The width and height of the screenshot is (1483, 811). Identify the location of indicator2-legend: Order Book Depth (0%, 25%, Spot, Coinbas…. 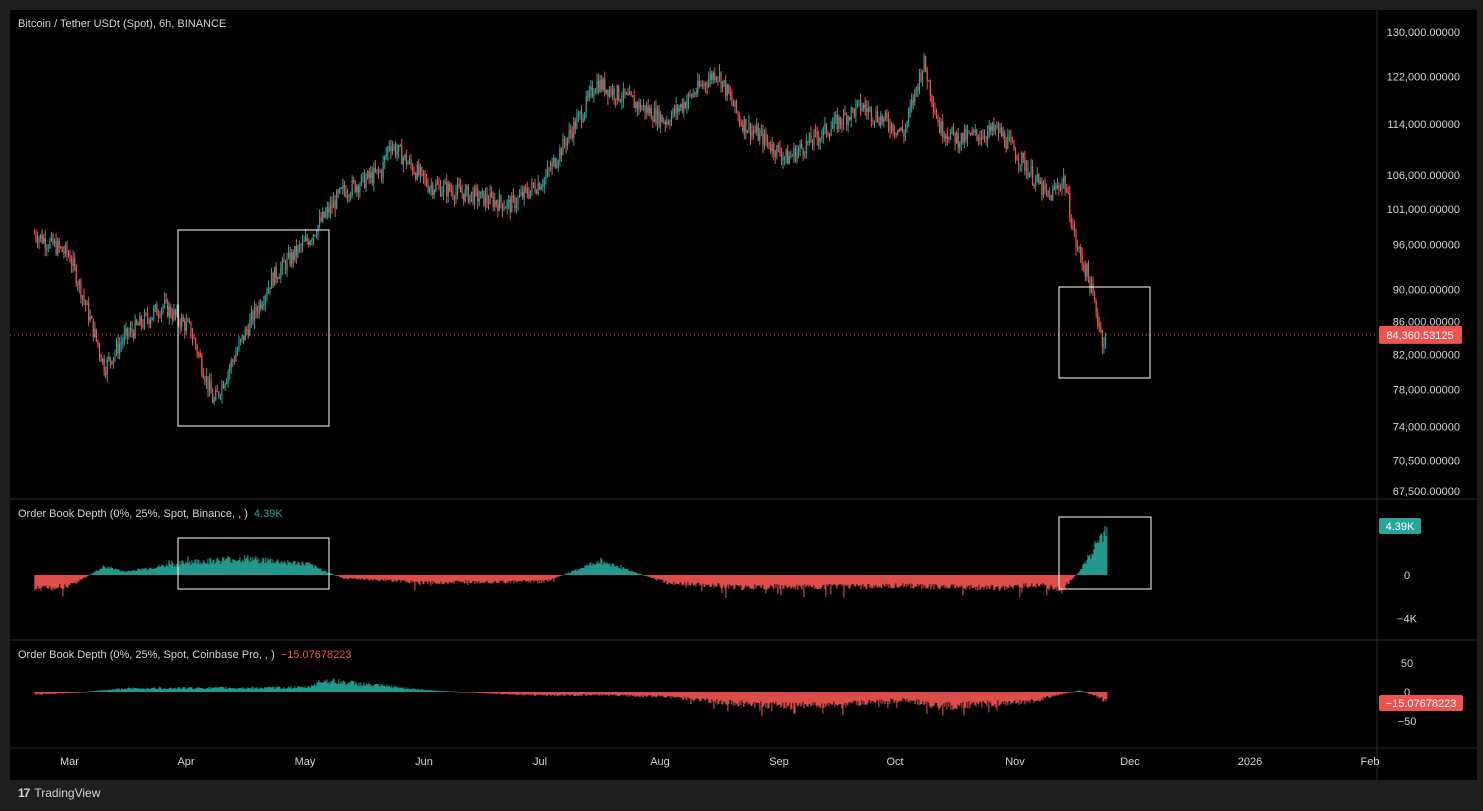
(184, 655).